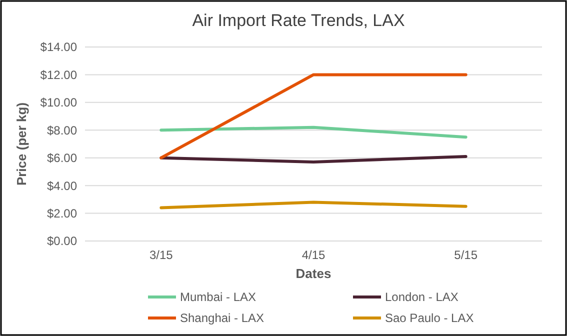 This screenshot has width=567, height=336. I want to click on chart-title: Air Import Rate Trends, LAX, so click(298, 20).